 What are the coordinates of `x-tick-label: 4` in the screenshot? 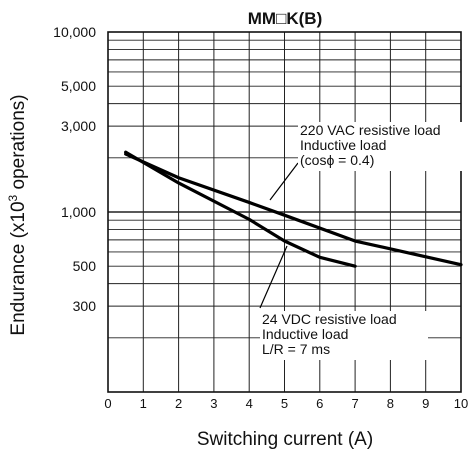 It's located at (249, 403).